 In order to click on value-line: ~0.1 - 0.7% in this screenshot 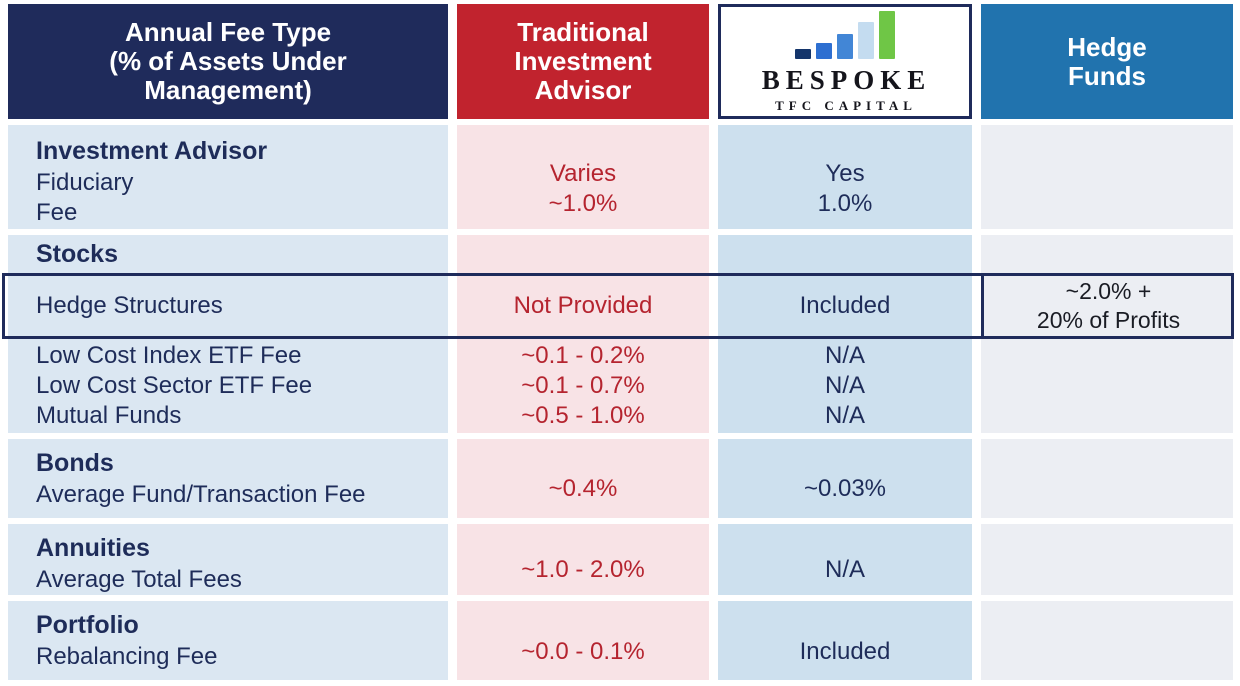, I will do `click(583, 385)`.